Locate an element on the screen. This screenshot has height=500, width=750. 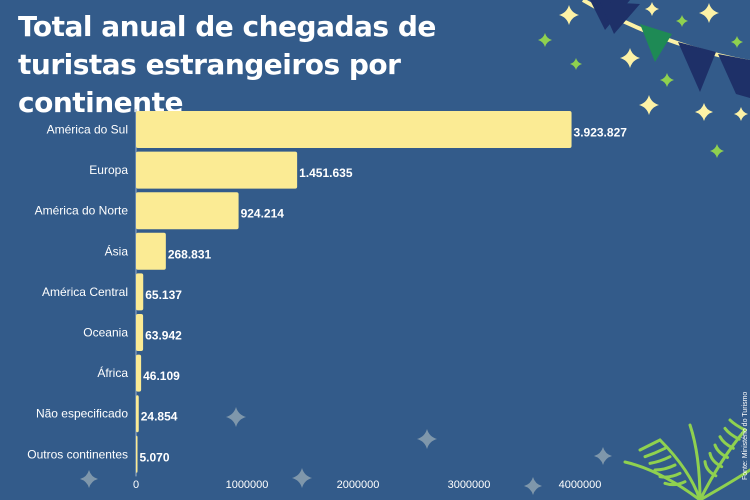
category-label: América do Norte is located at coordinates (82, 211).